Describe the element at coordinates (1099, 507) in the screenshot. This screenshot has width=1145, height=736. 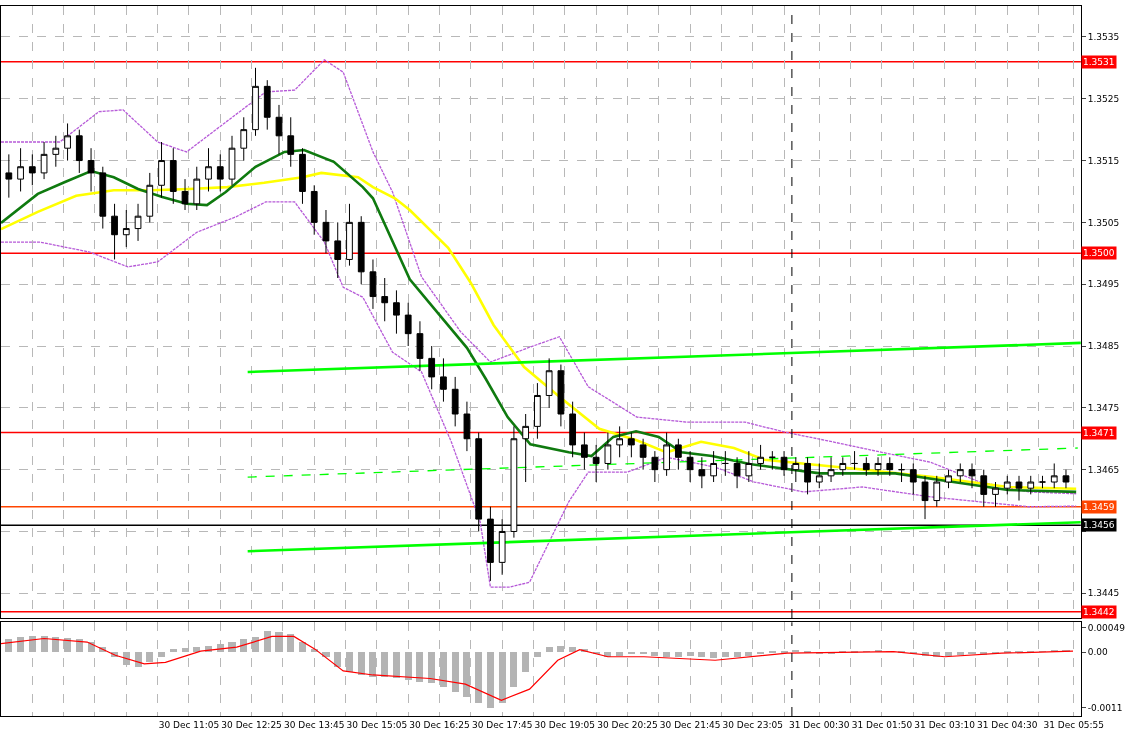
I see `ref-line-label: 1.3459` at that location.